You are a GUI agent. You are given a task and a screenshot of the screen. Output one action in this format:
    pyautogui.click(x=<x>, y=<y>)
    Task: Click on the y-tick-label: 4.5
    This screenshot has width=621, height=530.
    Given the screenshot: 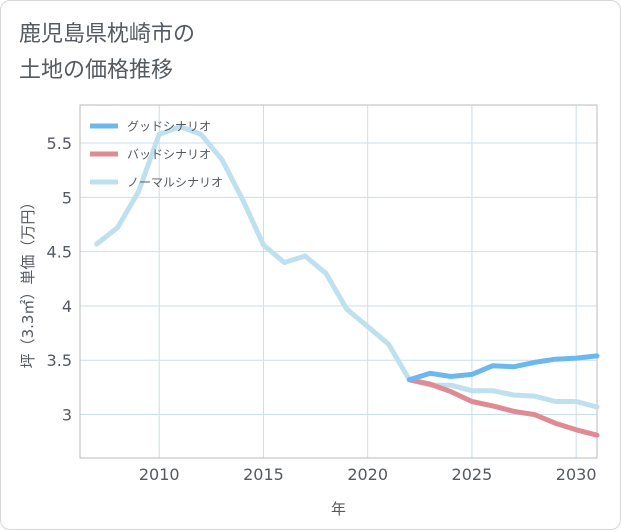 What is the action you would take?
    pyautogui.click(x=59, y=252)
    